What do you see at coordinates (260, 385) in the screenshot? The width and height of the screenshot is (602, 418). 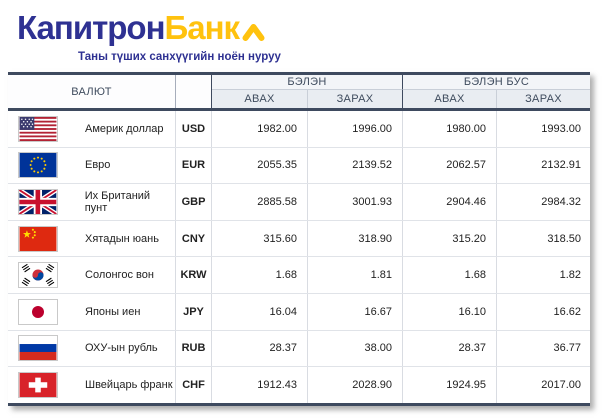 I see `cash-buy-rate: 1912.43` at bounding box center [260, 385].